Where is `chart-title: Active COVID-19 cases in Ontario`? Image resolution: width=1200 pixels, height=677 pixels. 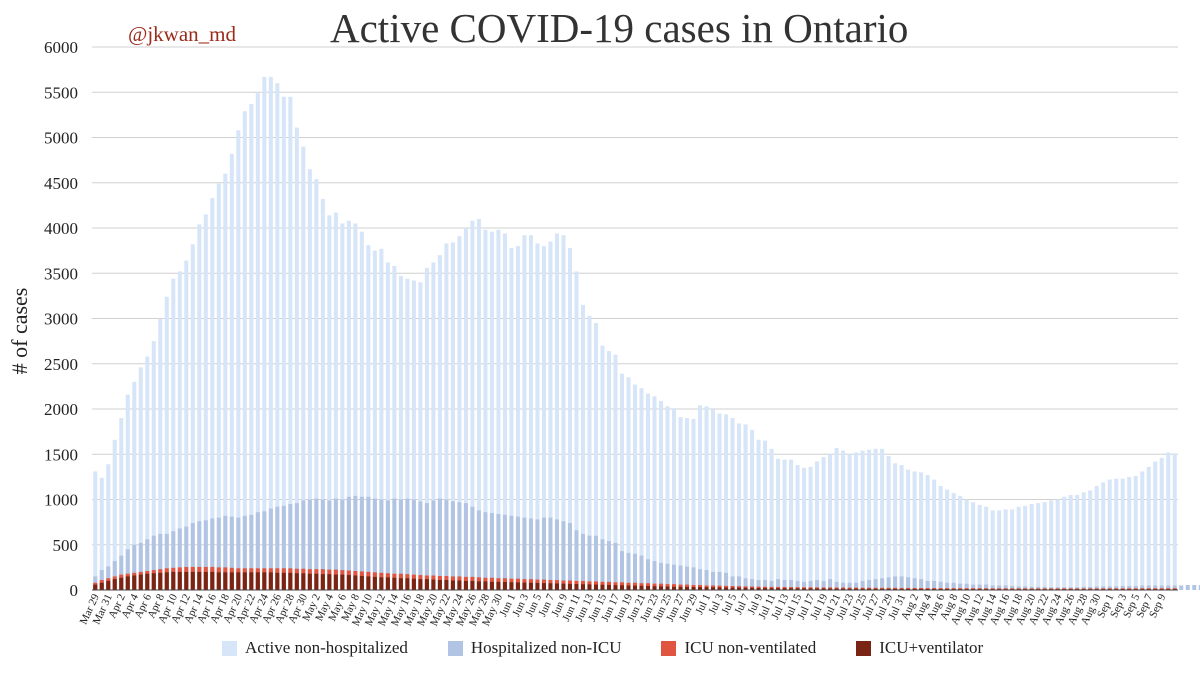 chart-title: Active COVID-19 cases in Ontario is located at coordinates (619, 28).